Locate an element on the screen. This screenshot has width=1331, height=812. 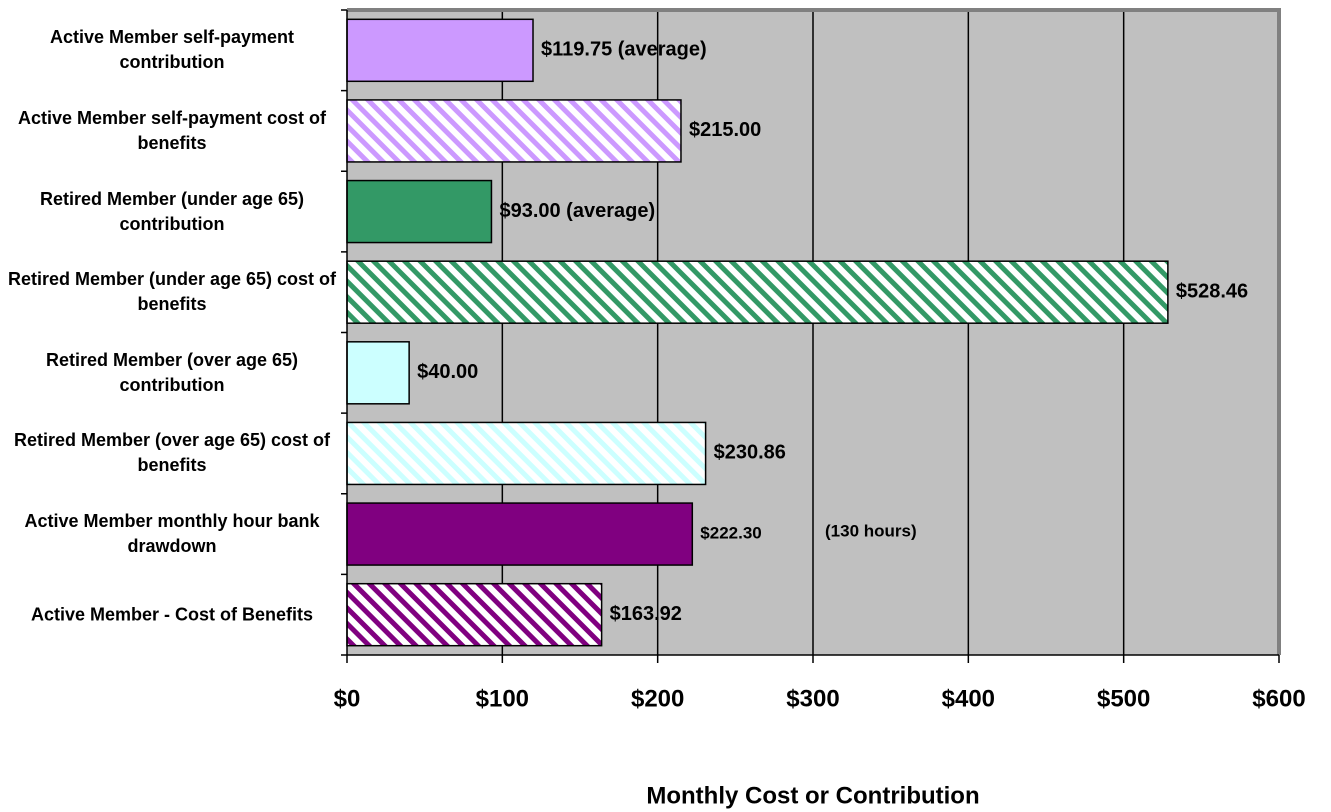
value-label: $119.75 (average) is located at coordinates (624, 50).